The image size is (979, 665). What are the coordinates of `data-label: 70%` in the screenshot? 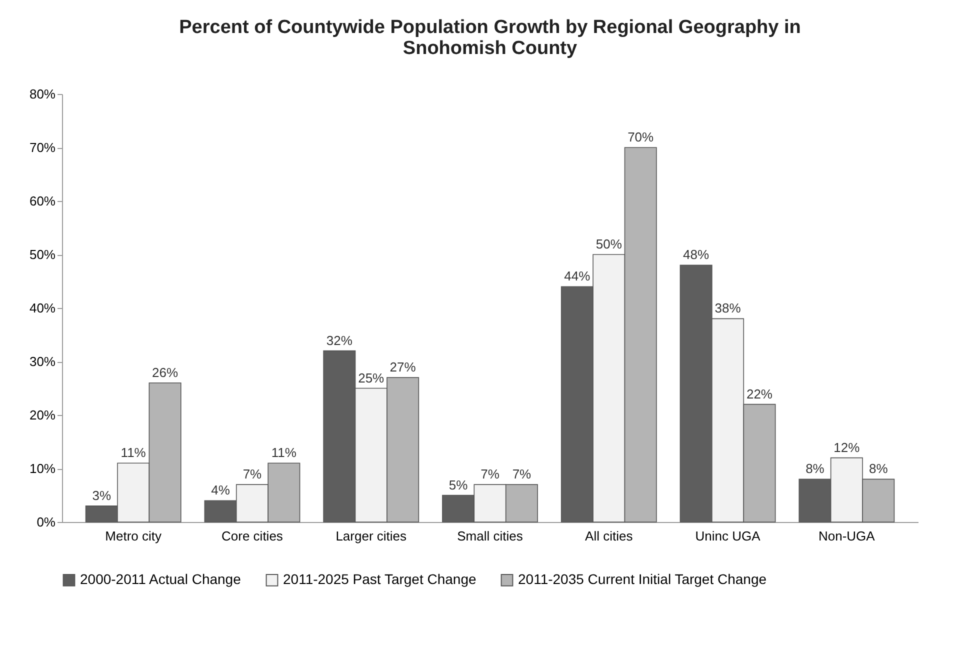 It's located at (641, 137).